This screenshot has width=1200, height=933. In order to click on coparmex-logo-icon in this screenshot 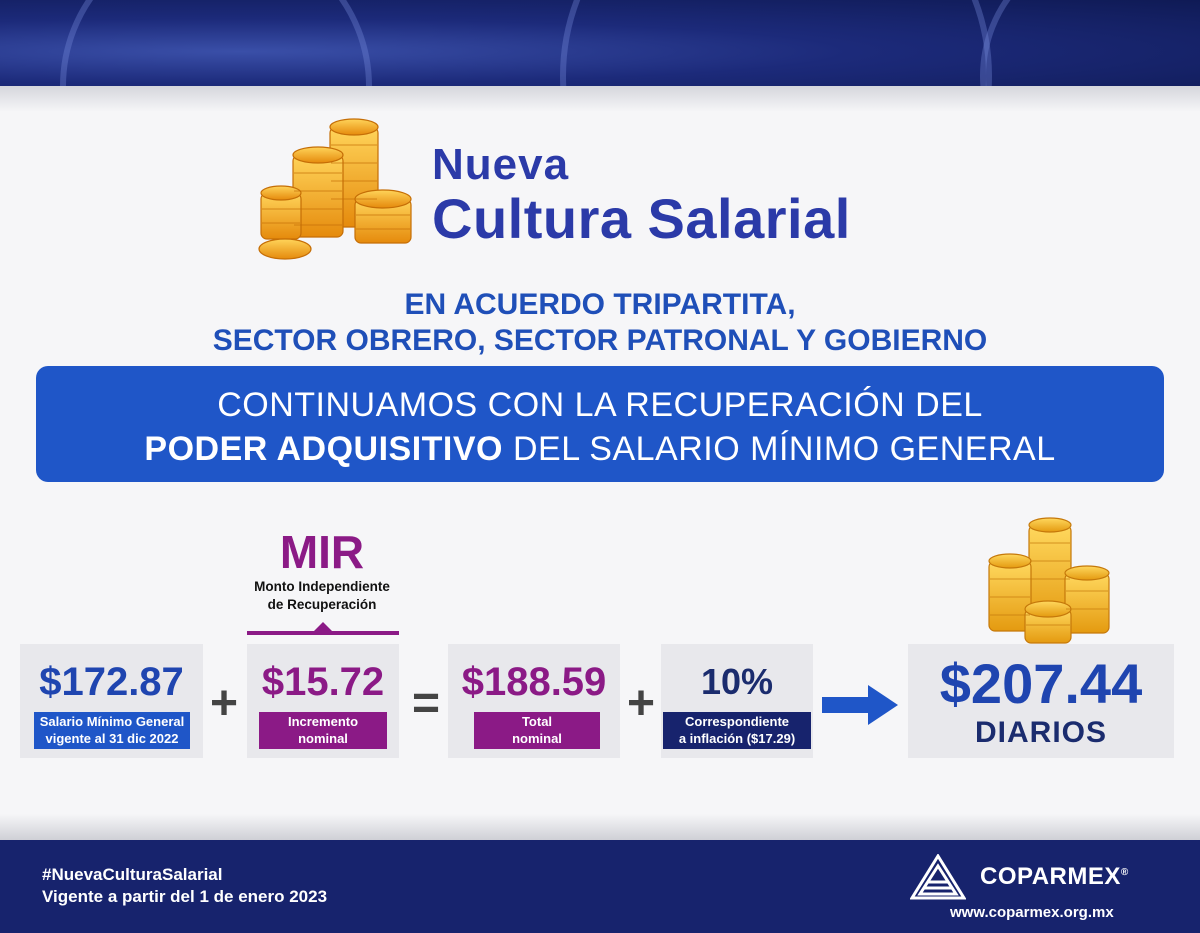, I will do `click(938, 877)`.